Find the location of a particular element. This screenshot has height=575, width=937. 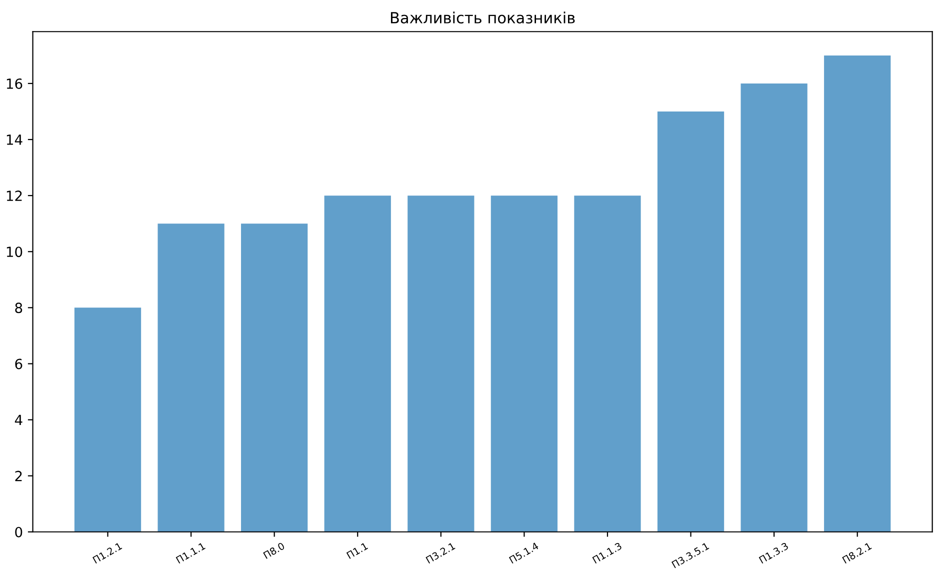

y-tick-label: 10 is located at coordinates (14, 252).